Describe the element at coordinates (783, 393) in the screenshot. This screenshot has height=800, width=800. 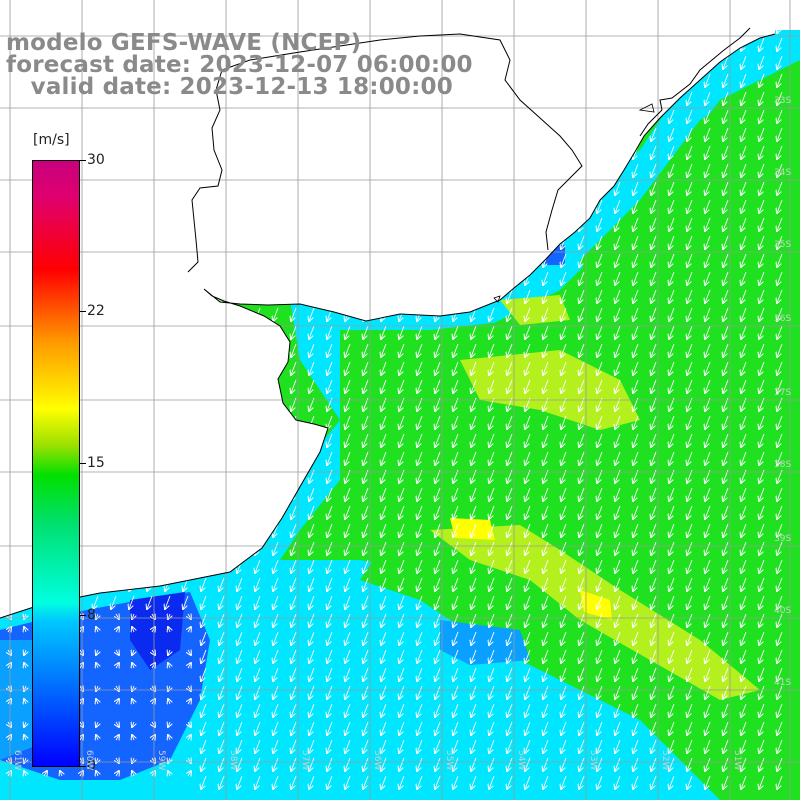
I see `lat-label: 37S` at that location.